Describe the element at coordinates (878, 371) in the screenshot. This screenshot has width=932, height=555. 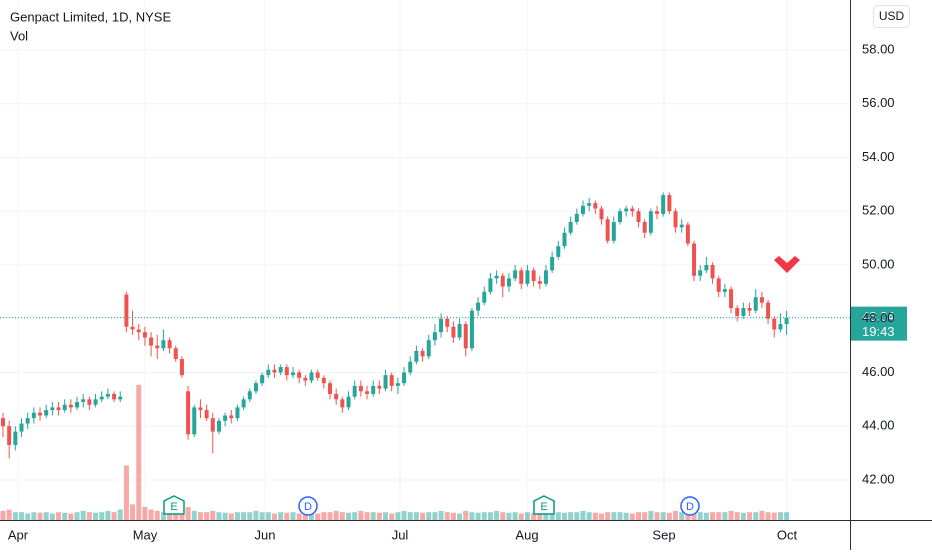
I see `y-tick-label: 46.00` at that location.